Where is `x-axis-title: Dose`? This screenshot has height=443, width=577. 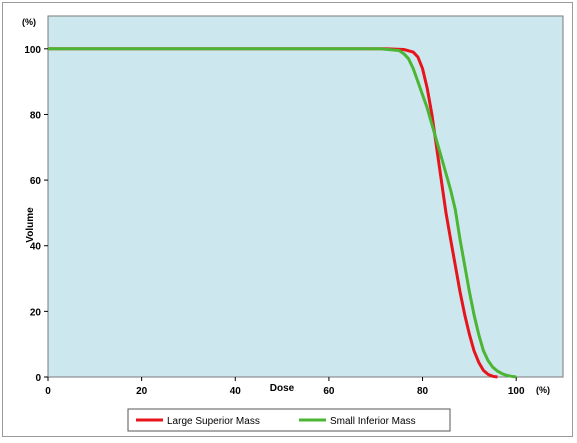 x-axis-title: Dose is located at coordinates (282, 388).